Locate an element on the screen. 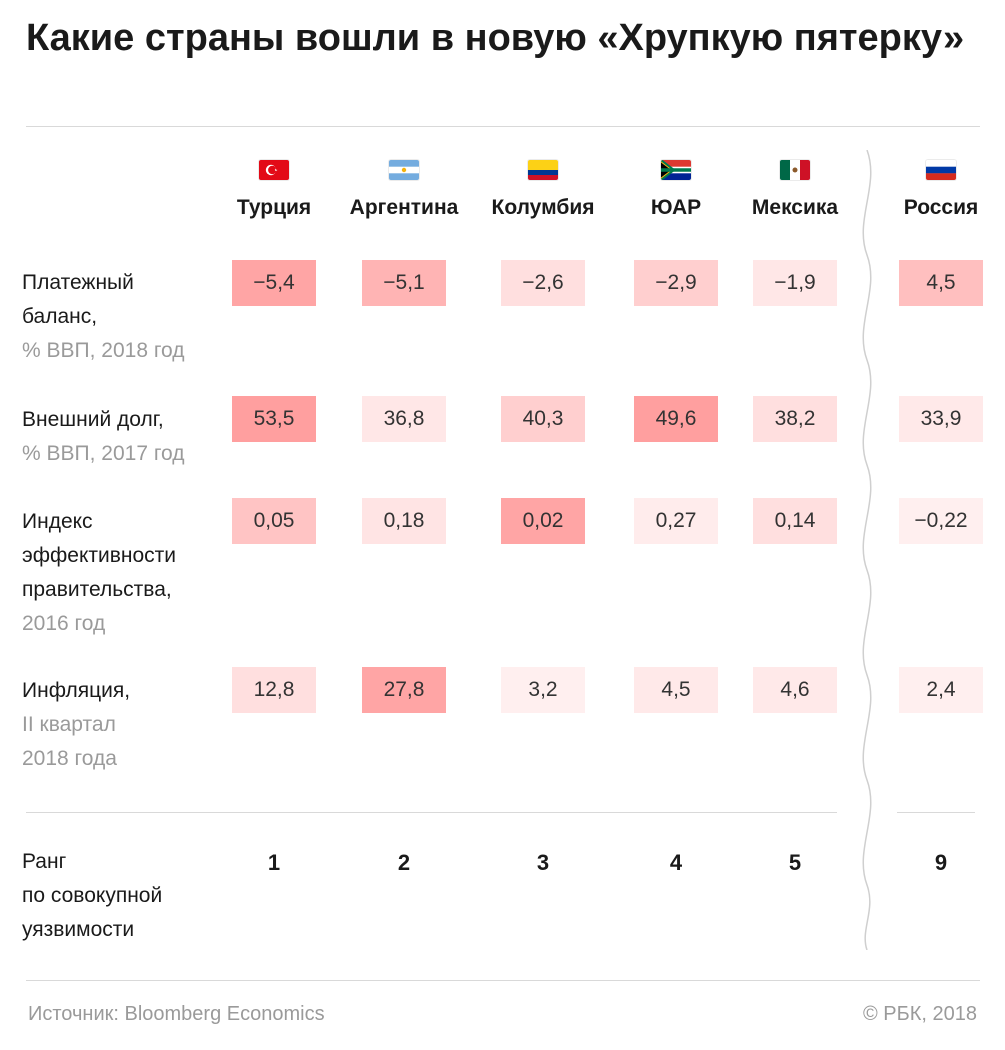  table-cell: −2,6 is located at coordinates (543, 283).